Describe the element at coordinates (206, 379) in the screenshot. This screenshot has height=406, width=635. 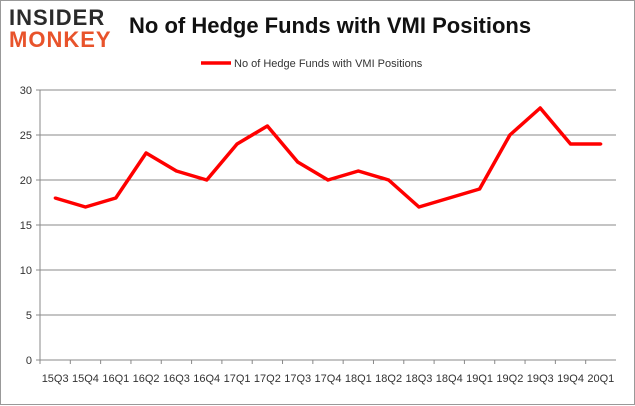
I see `x-tick-label: 16Q4` at that location.